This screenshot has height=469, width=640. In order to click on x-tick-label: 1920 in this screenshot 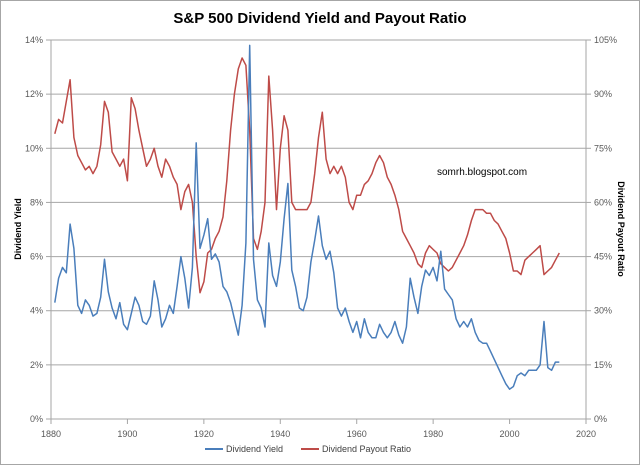, I will do `click(204, 434)`.